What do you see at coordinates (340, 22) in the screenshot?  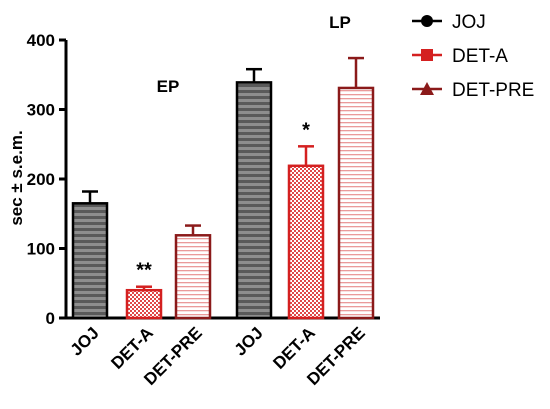 I see `group-label-lp: LP` at bounding box center [340, 22].